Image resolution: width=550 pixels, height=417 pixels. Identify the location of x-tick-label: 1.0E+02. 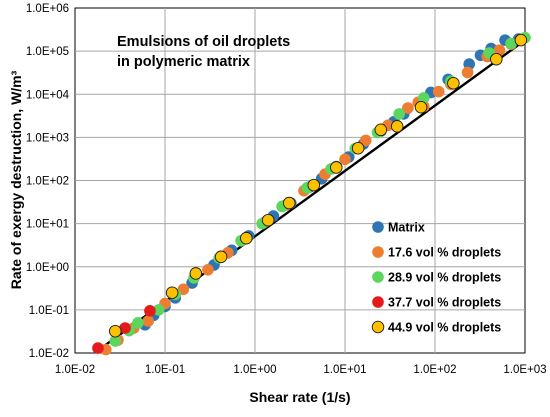
(434, 370).